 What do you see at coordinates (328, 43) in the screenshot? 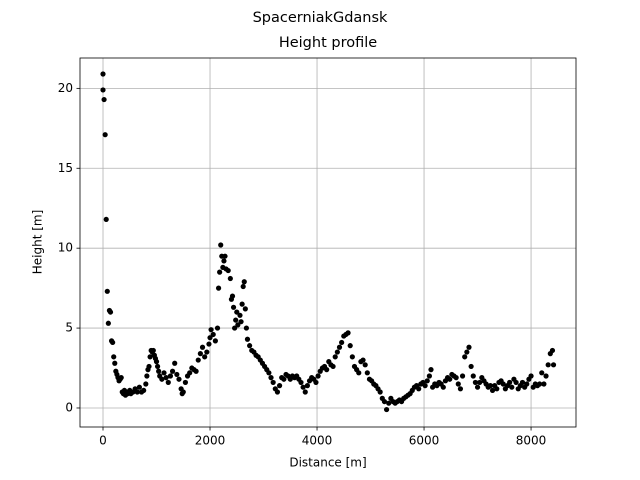
I see `chart-title: Height profile` at bounding box center [328, 43].